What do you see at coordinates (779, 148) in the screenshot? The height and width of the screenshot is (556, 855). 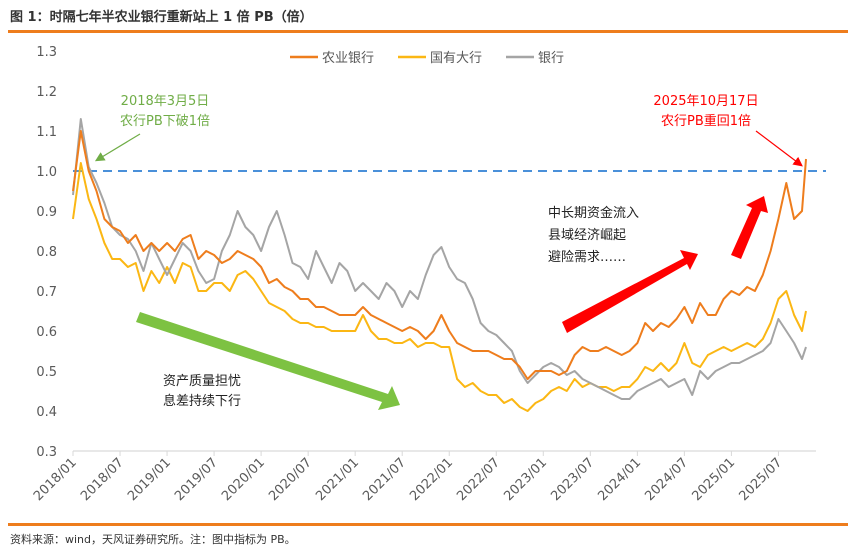 I see `annotation-return-arrow` at bounding box center [779, 148].